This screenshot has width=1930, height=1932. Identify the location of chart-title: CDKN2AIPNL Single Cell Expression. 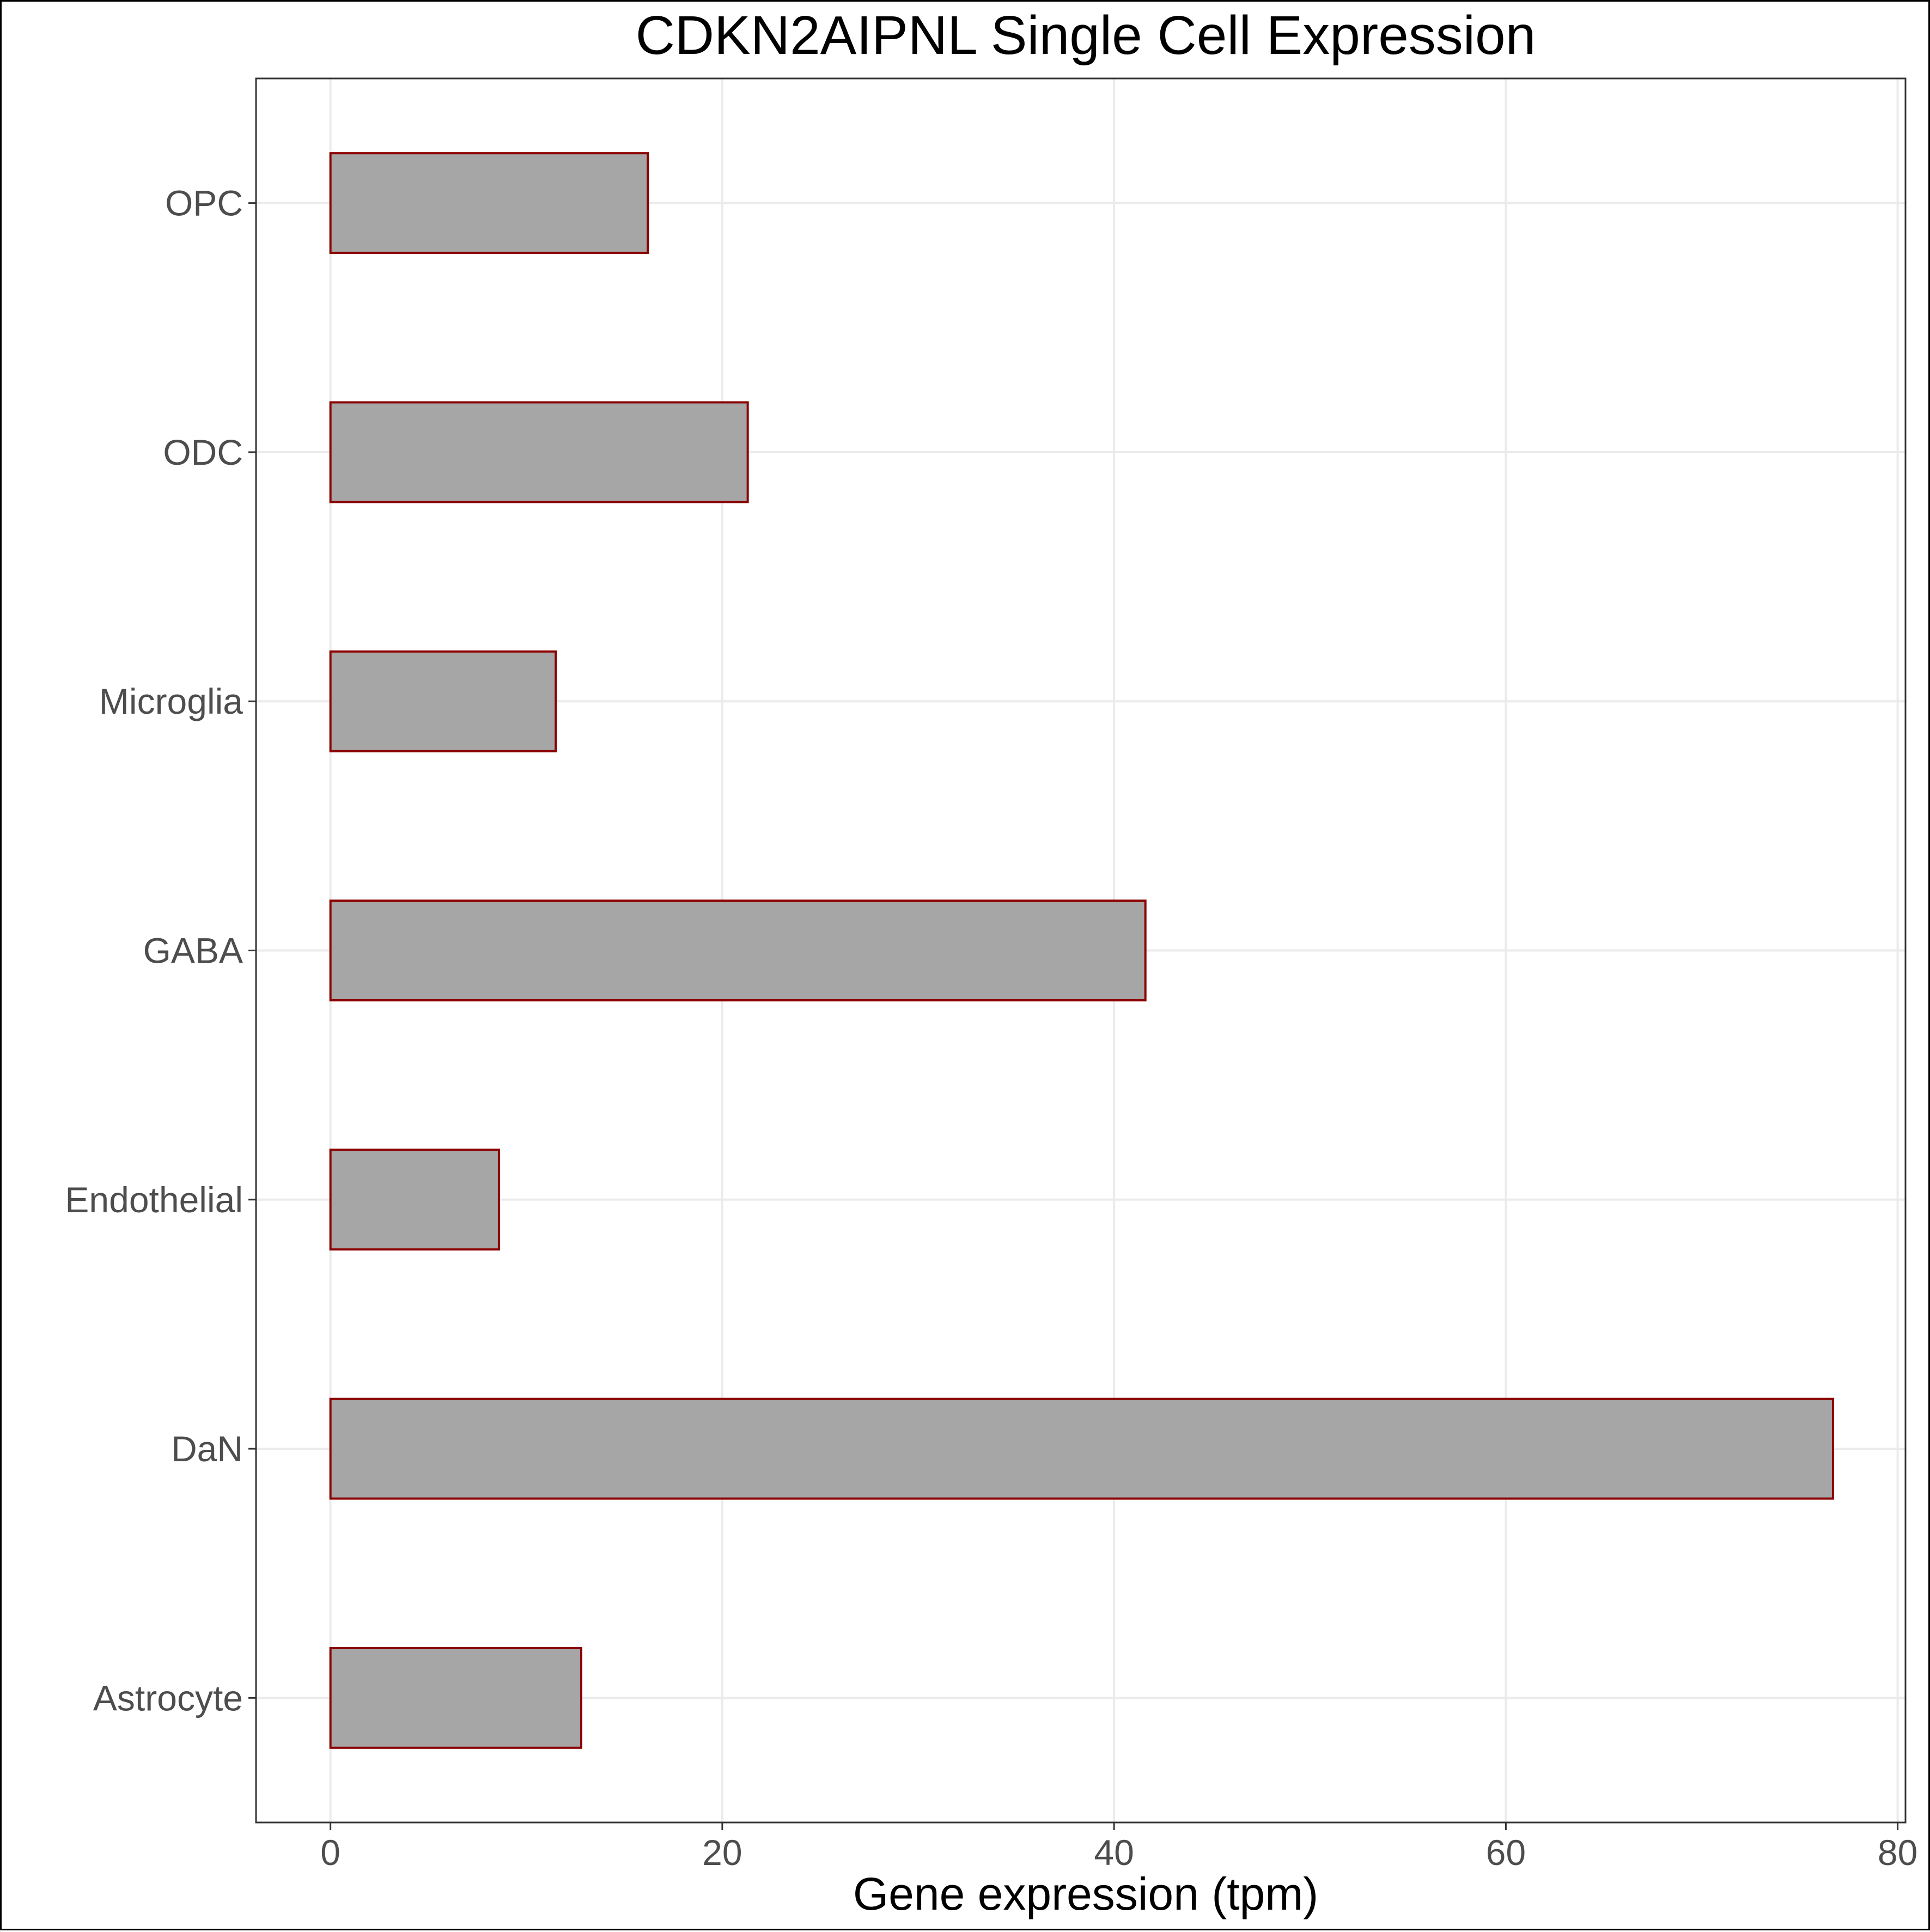
(1086, 36).